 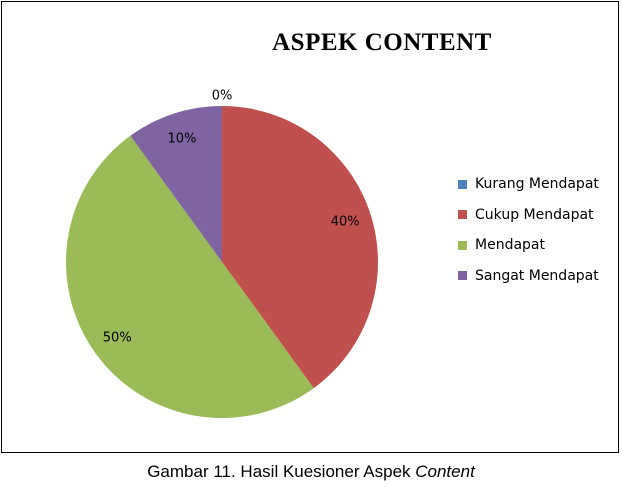 I want to click on pie-slice-cukup-mendapat, so click(x=300, y=247).